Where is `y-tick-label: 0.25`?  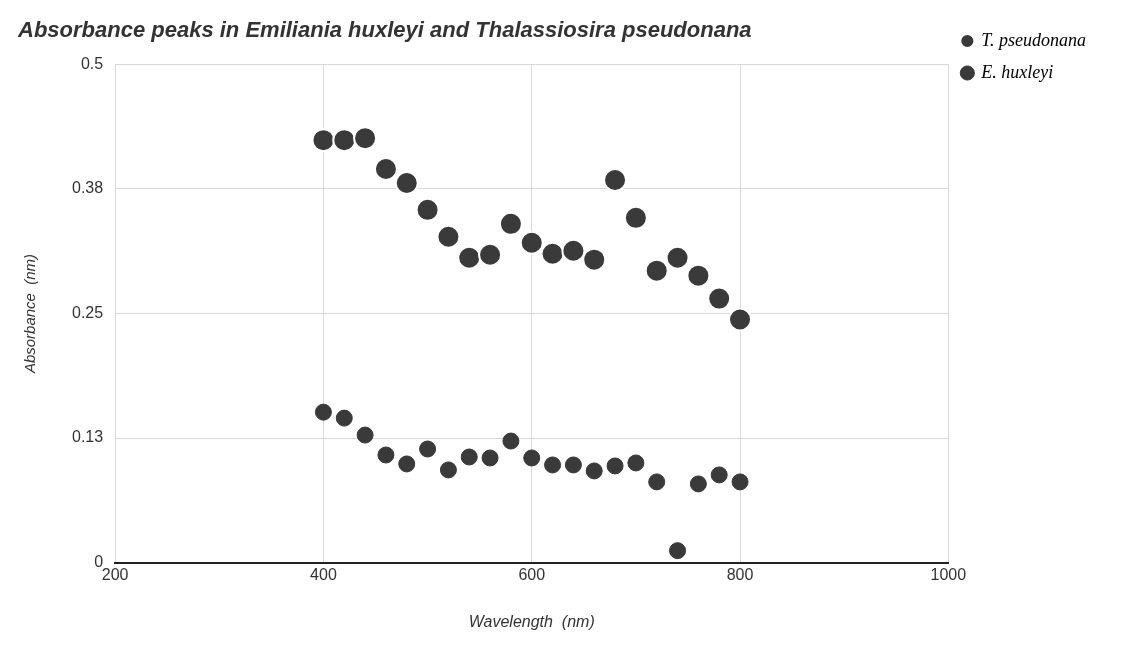
y-tick-label: 0.25 is located at coordinates (88, 312).